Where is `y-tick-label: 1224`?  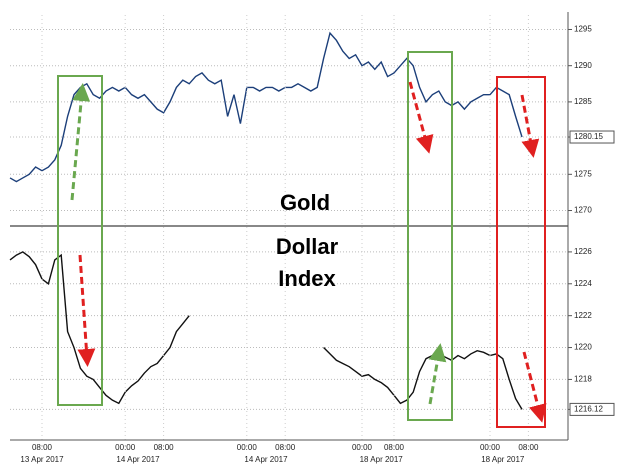 y-tick-label: 1224 is located at coordinates (583, 283).